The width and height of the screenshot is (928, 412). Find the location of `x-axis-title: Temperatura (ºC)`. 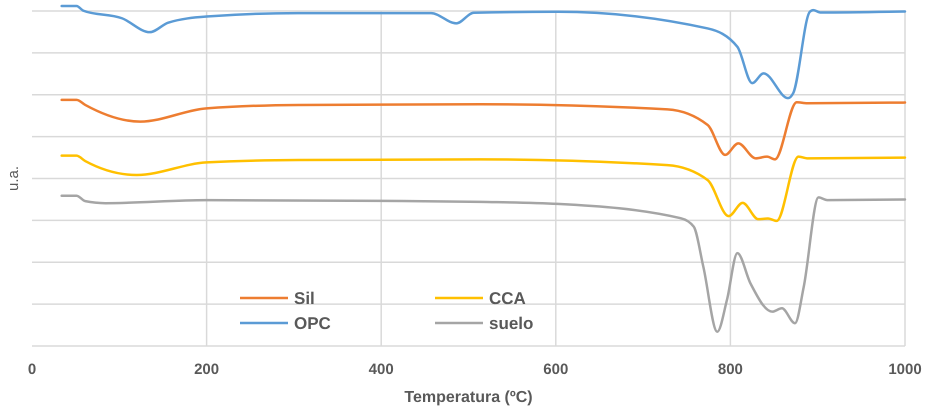

x-axis-title: Temperatura (ºC) is located at coordinates (468, 397).